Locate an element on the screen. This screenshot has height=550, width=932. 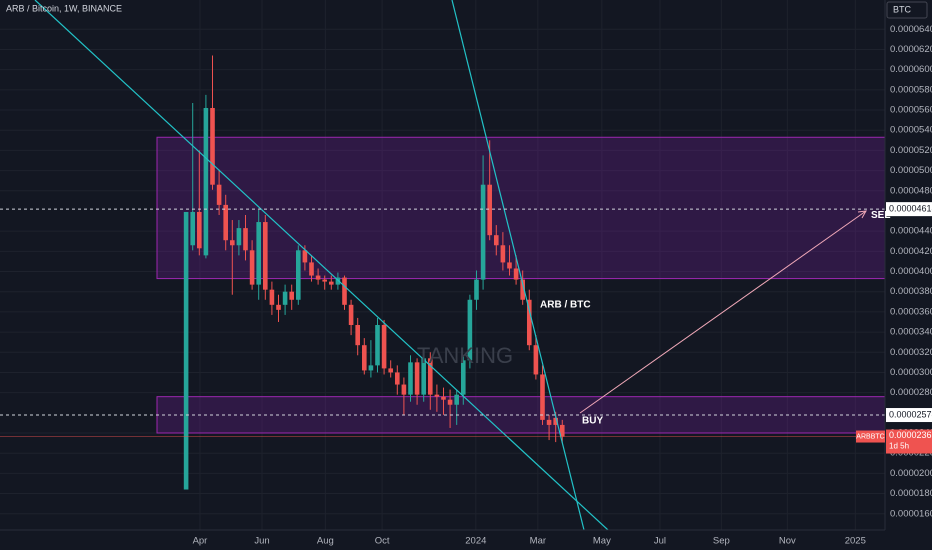
annotation: ARB / BTC is located at coordinates (565, 305).